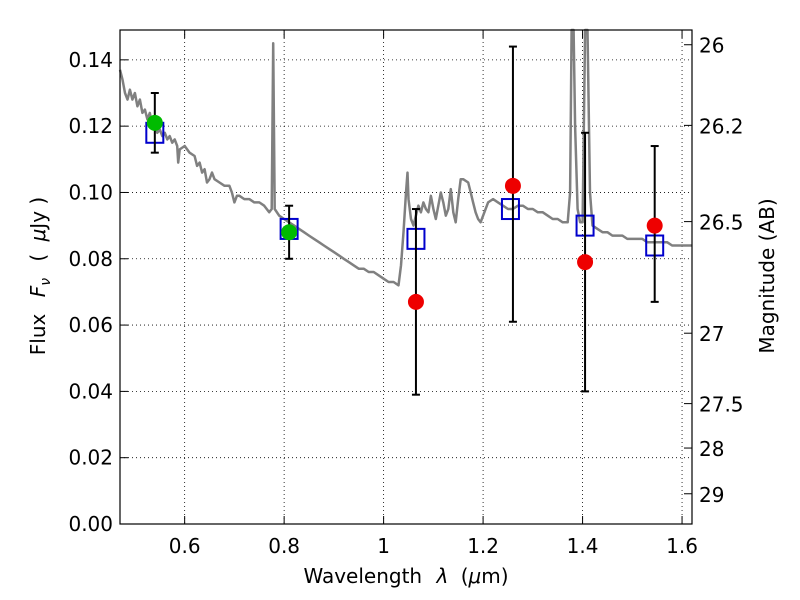 Image resolution: width=800 pixels, height=600 pixels. What do you see at coordinates (721, 405) in the screenshot?
I see `mag-tick-label: 27.5` at bounding box center [721, 405].